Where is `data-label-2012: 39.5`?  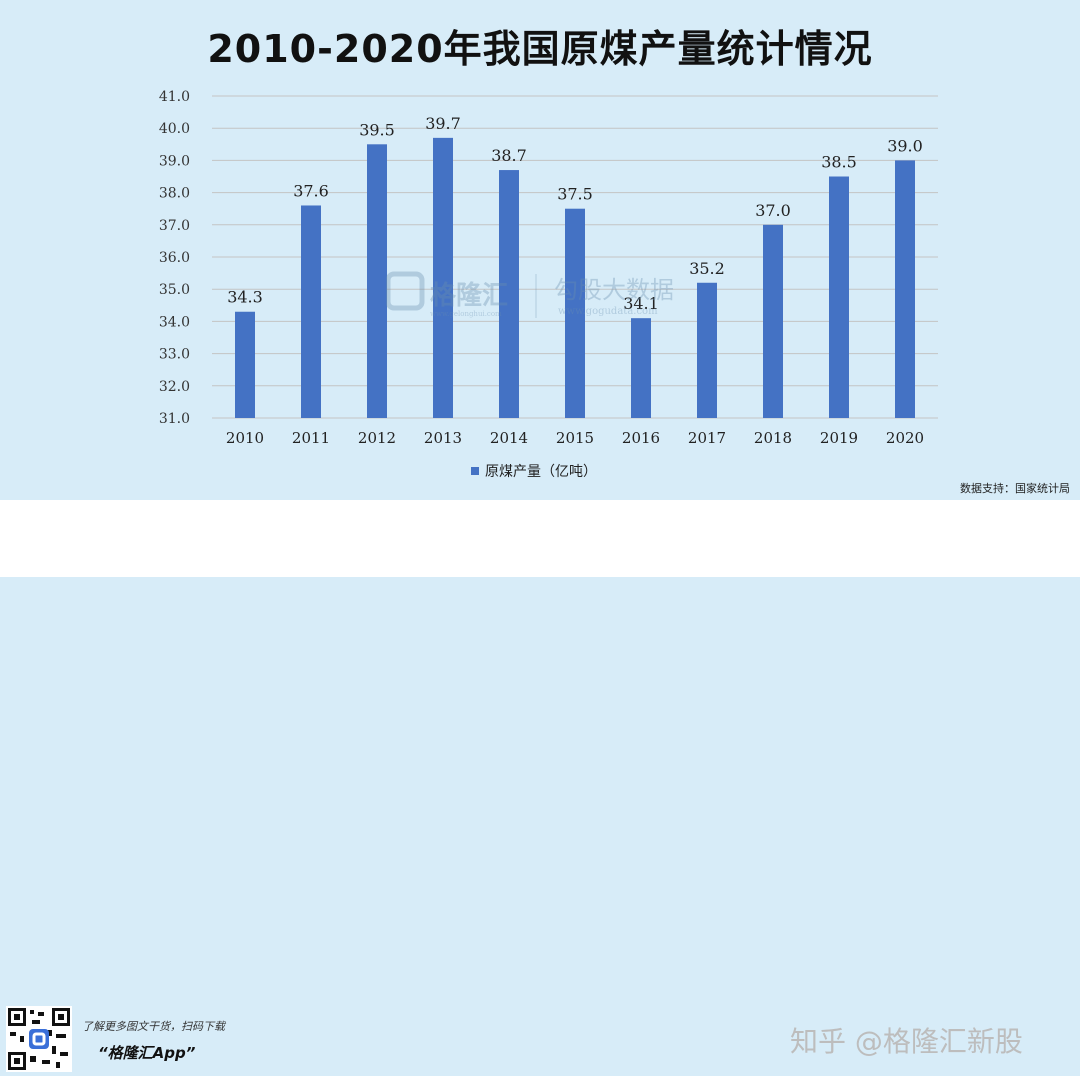 data-label-2012: 39.5 is located at coordinates (377, 129).